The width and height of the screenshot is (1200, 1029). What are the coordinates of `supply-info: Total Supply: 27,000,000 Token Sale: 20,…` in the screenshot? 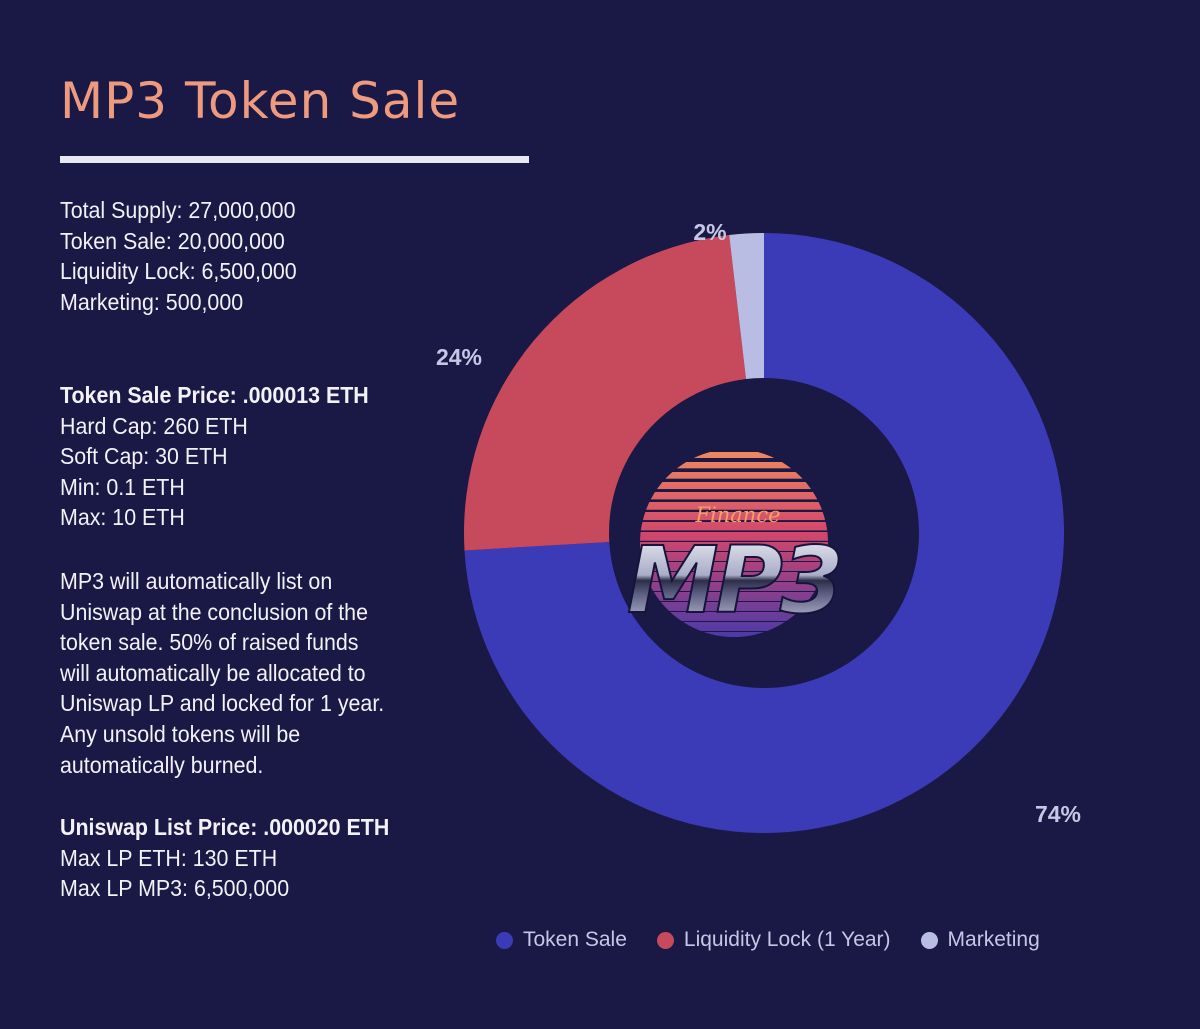 It's located at (178, 256).